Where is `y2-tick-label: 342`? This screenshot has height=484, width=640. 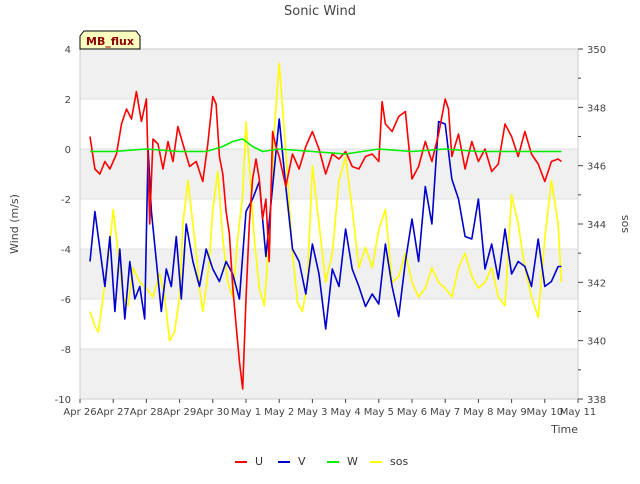 y2-tick-label: 342 is located at coordinates (596, 283).